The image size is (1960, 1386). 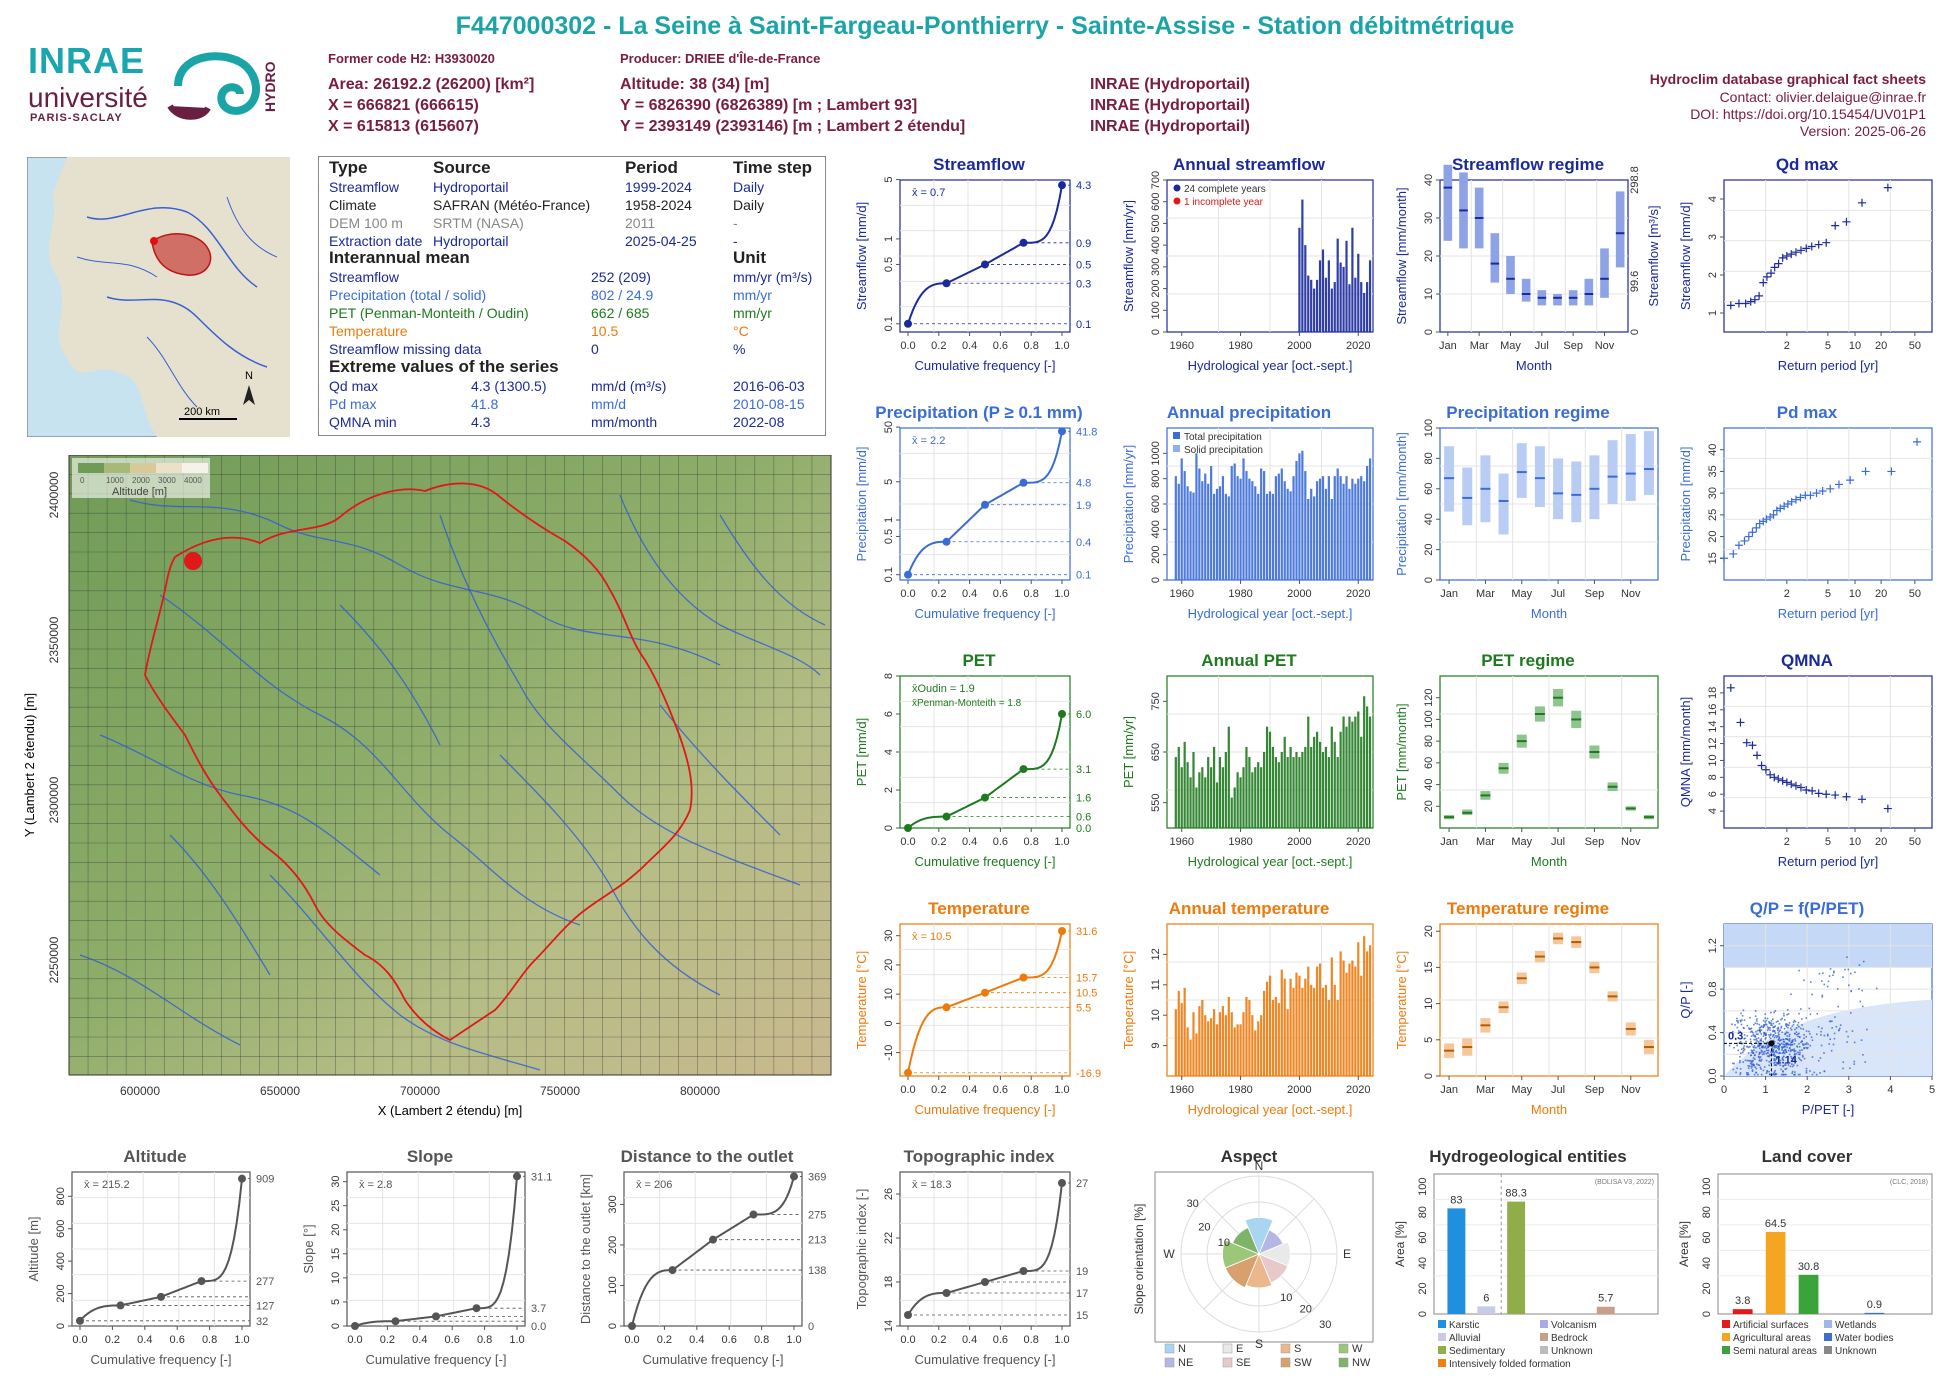 I want to click on y-tick-label: 1.2, so click(x=1713, y=945).